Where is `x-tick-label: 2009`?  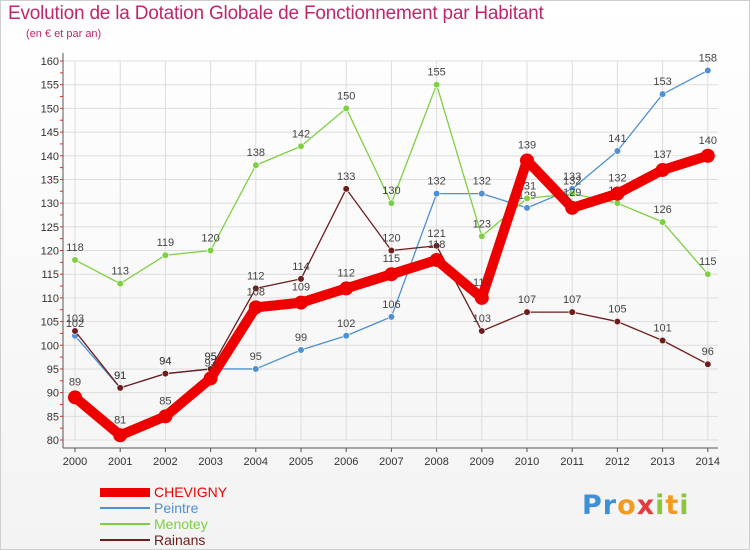
x-tick-label: 2009 is located at coordinates (482, 462).